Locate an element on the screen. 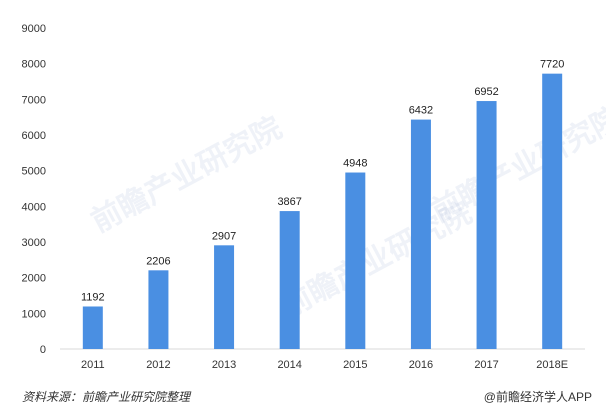  bar-2015 is located at coordinates (355, 260).